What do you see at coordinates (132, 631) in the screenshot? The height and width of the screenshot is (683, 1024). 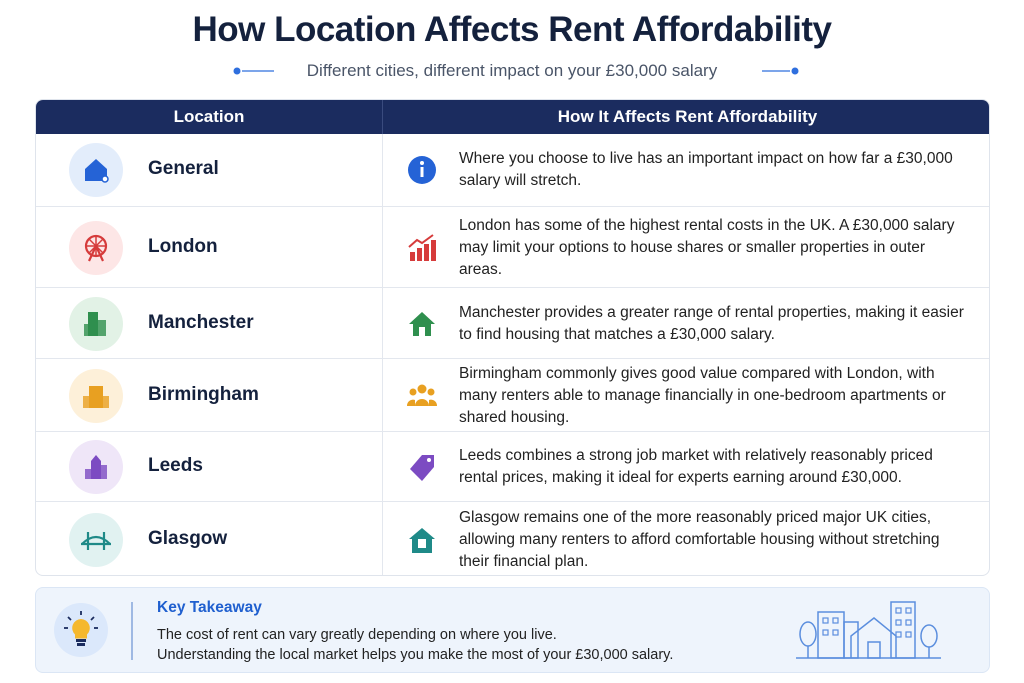 I see `divider` at bounding box center [132, 631].